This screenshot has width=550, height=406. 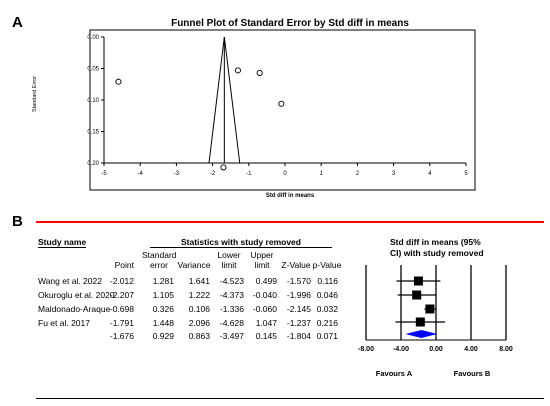 What do you see at coordinates (93, 70) in the screenshot?
I see `funnel-y-tick-label: 0.05` at bounding box center [93, 70].